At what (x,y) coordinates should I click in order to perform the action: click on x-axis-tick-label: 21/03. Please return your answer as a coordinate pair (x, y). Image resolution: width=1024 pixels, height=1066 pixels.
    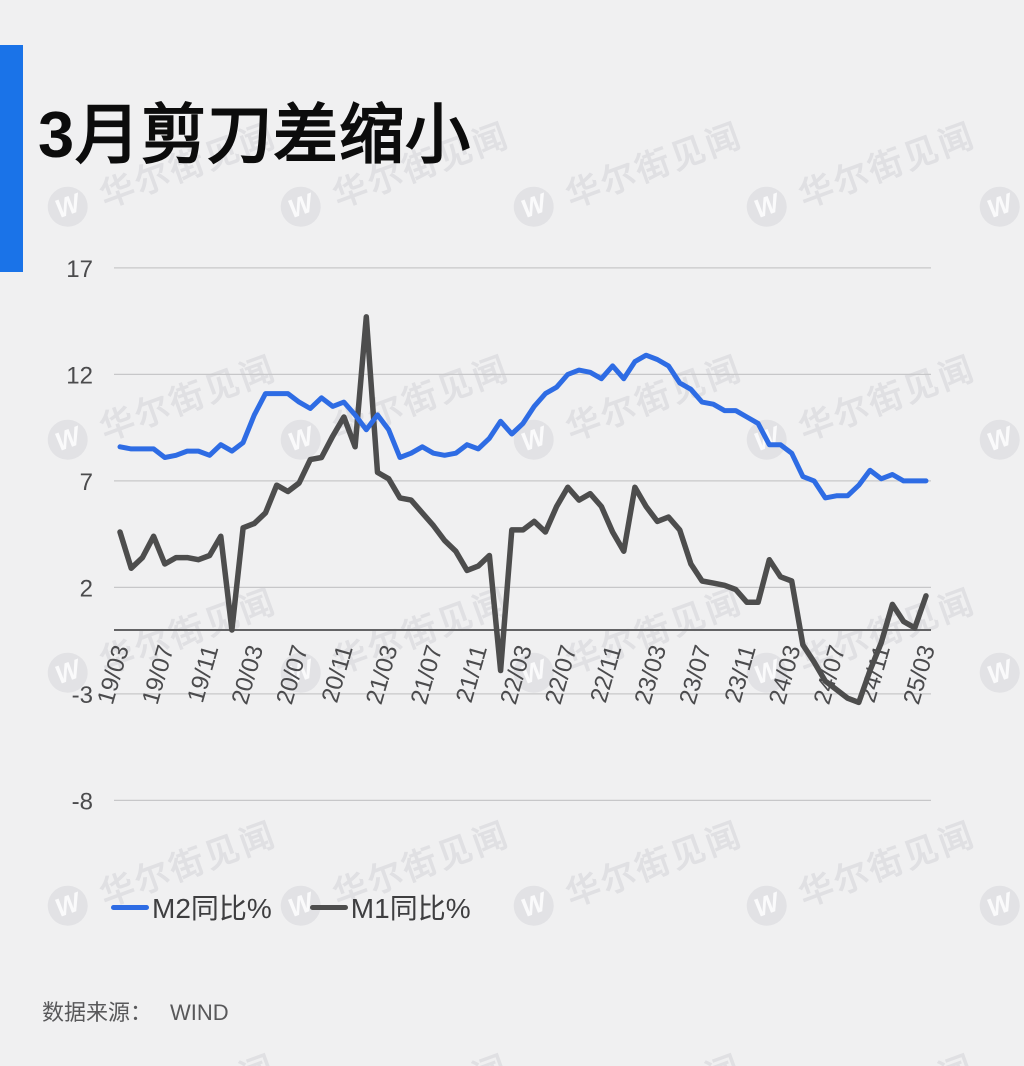
    Looking at the image, I should click on (382, 674).